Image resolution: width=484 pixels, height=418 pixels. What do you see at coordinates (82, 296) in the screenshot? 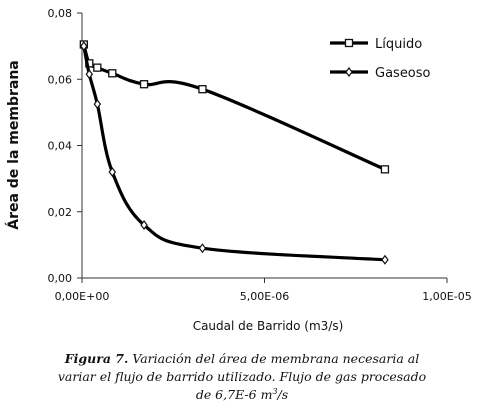
I see `x-tick-label: 0,00E+00` at bounding box center [82, 296].